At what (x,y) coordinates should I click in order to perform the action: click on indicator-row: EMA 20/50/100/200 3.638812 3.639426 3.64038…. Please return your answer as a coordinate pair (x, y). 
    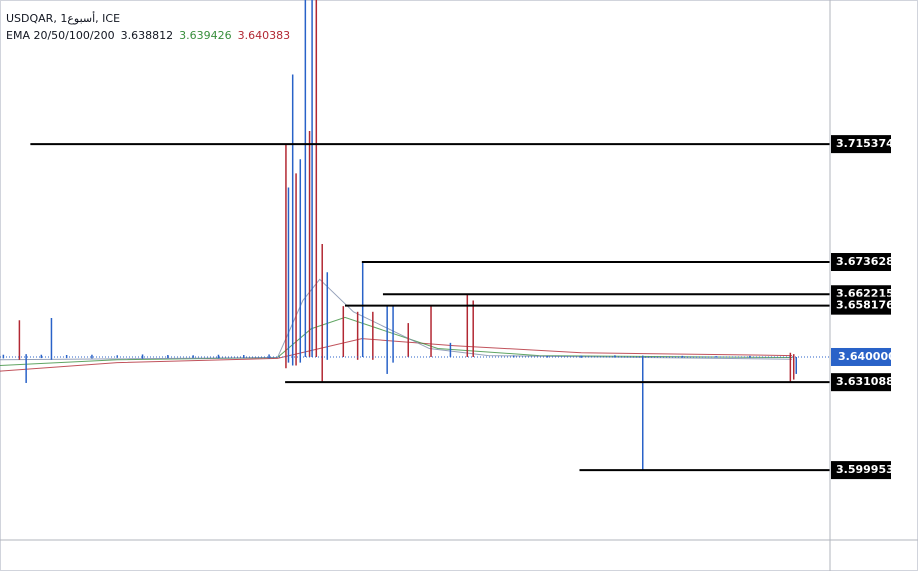
    Looking at the image, I should click on (151, 35).